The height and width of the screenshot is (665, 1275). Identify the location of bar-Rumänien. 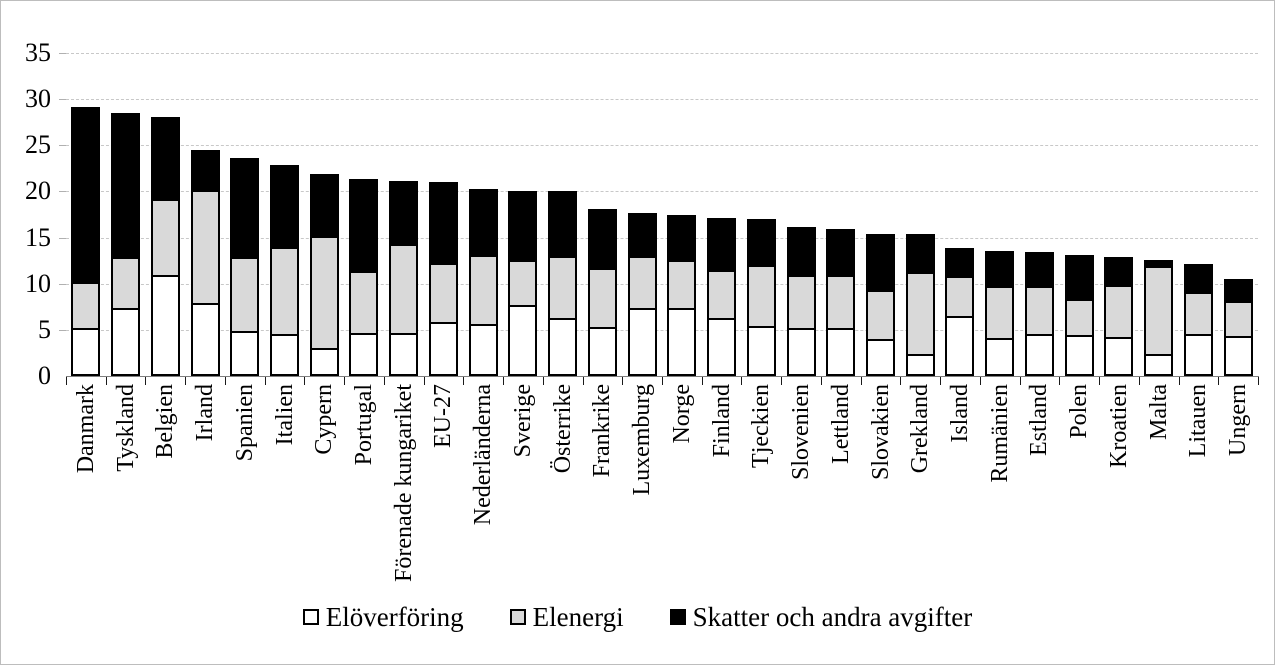
(1000, 214).